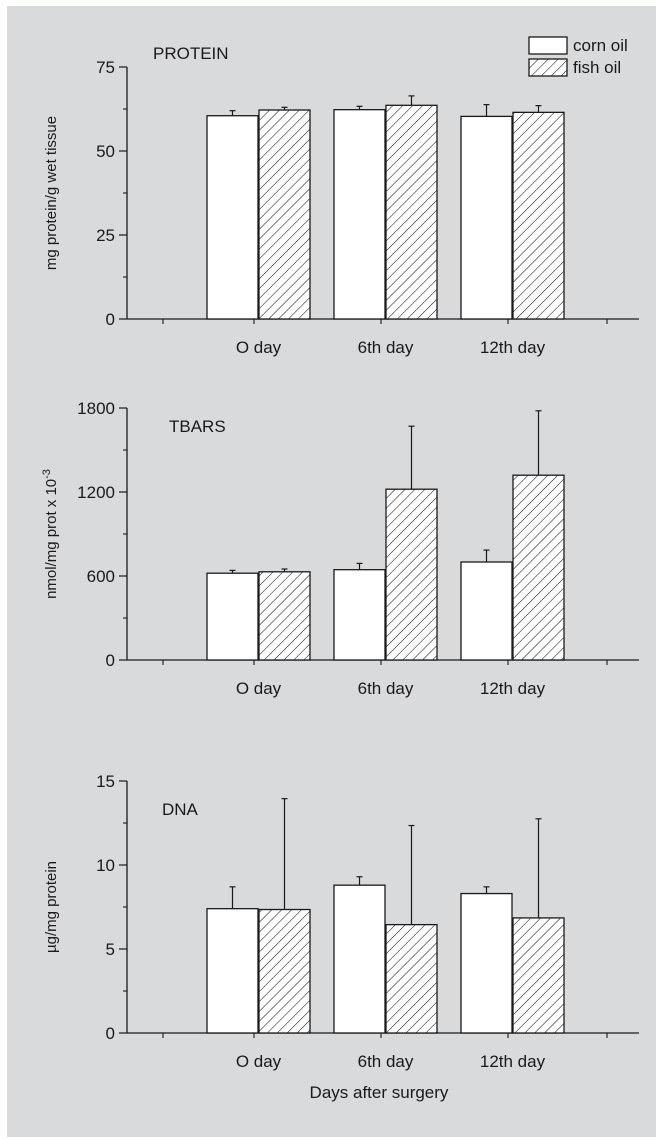  What do you see at coordinates (600, 45) in the screenshot?
I see `legend-label-corn-oil: corn oil` at bounding box center [600, 45].